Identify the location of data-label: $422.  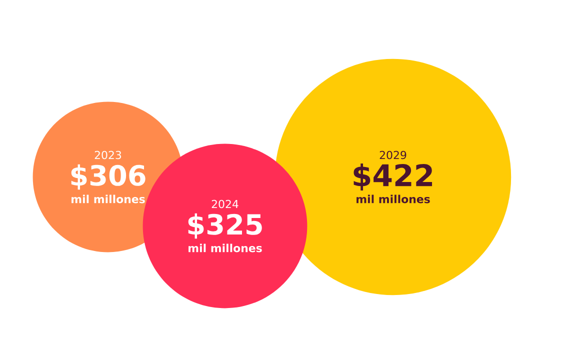
(393, 177).